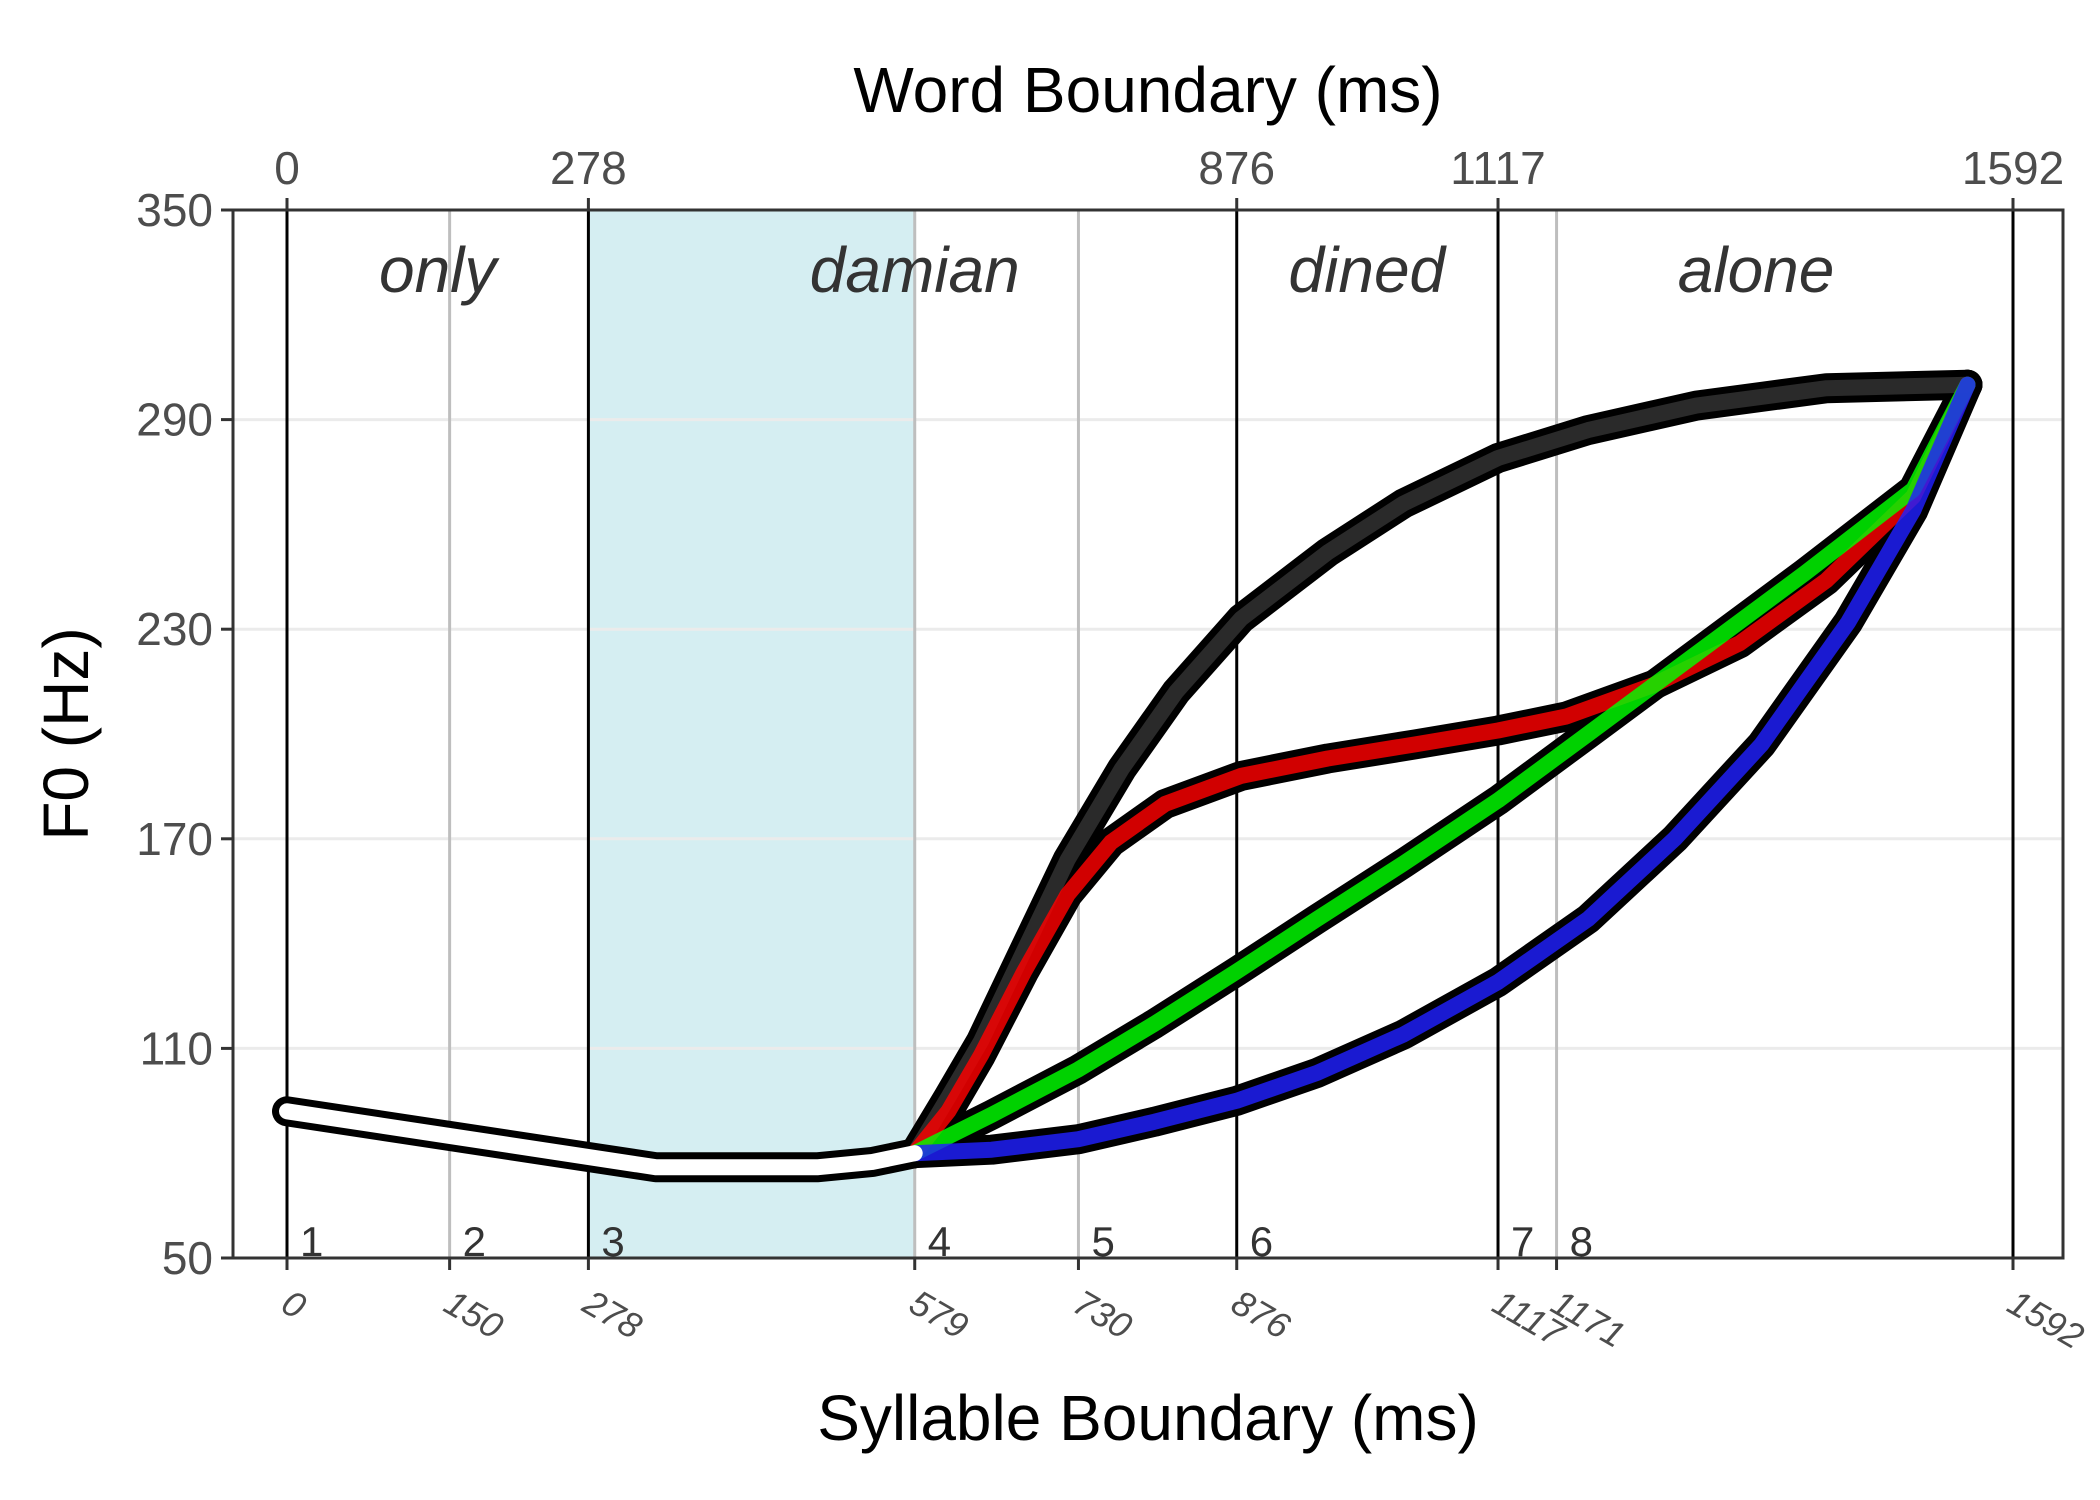 This screenshot has height=1500, width=2100. I want to click on y-tick-label: 290, so click(174, 420).